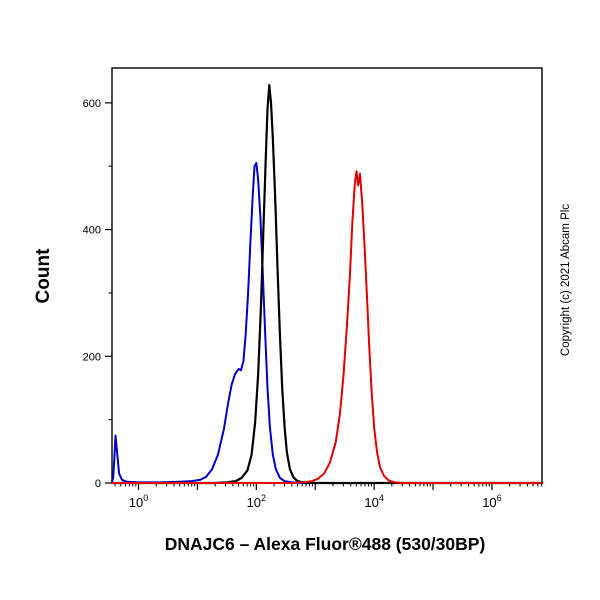 The height and width of the screenshot is (600, 600). What do you see at coordinates (138, 501) in the screenshot?
I see `x-tick-label: 10⁰` at bounding box center [138, 501].